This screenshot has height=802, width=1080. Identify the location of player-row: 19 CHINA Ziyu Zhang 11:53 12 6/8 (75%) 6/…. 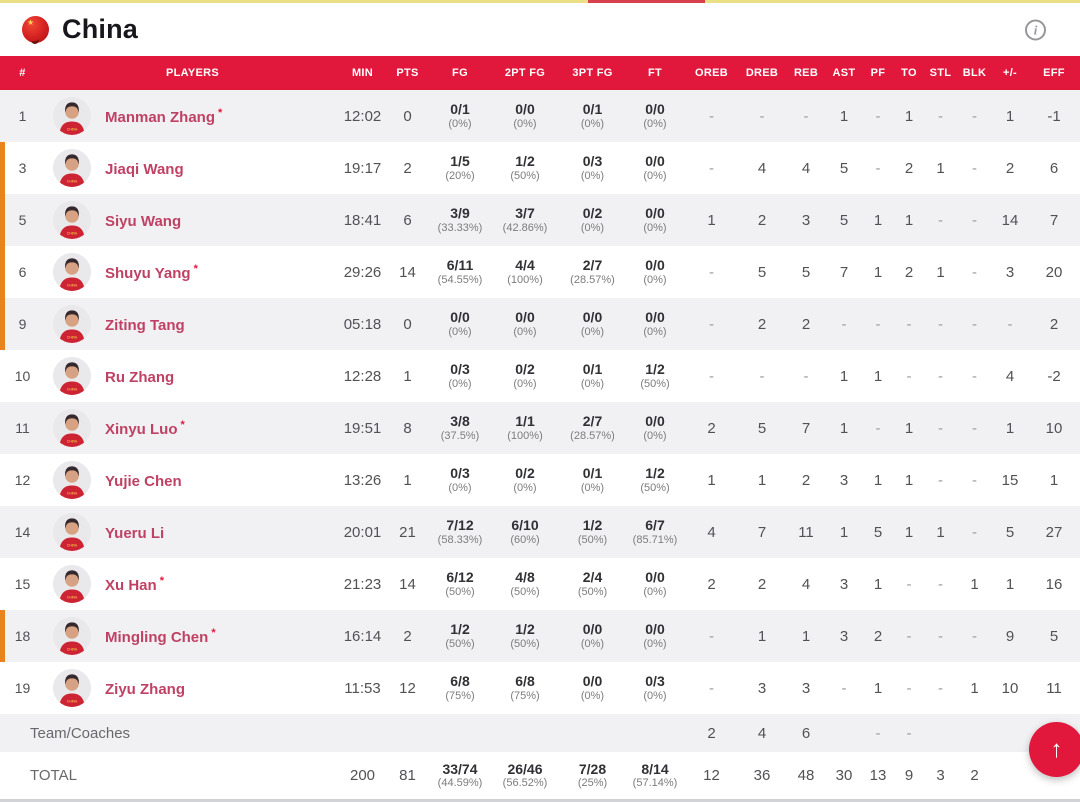
(540, 688).